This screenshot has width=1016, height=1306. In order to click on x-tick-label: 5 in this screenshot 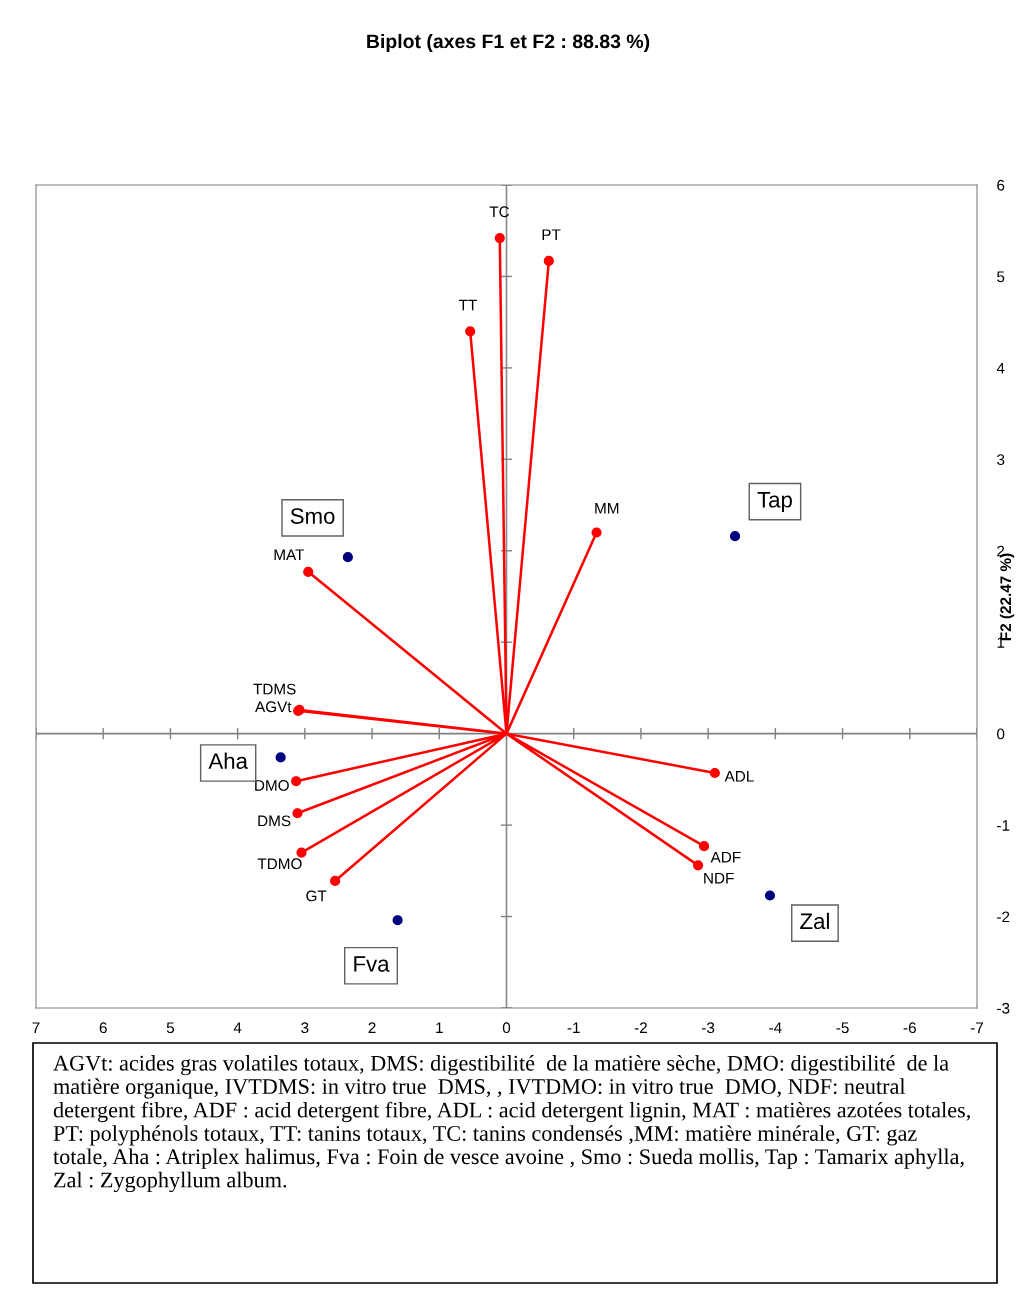, I will do `click(170, 1028)`.